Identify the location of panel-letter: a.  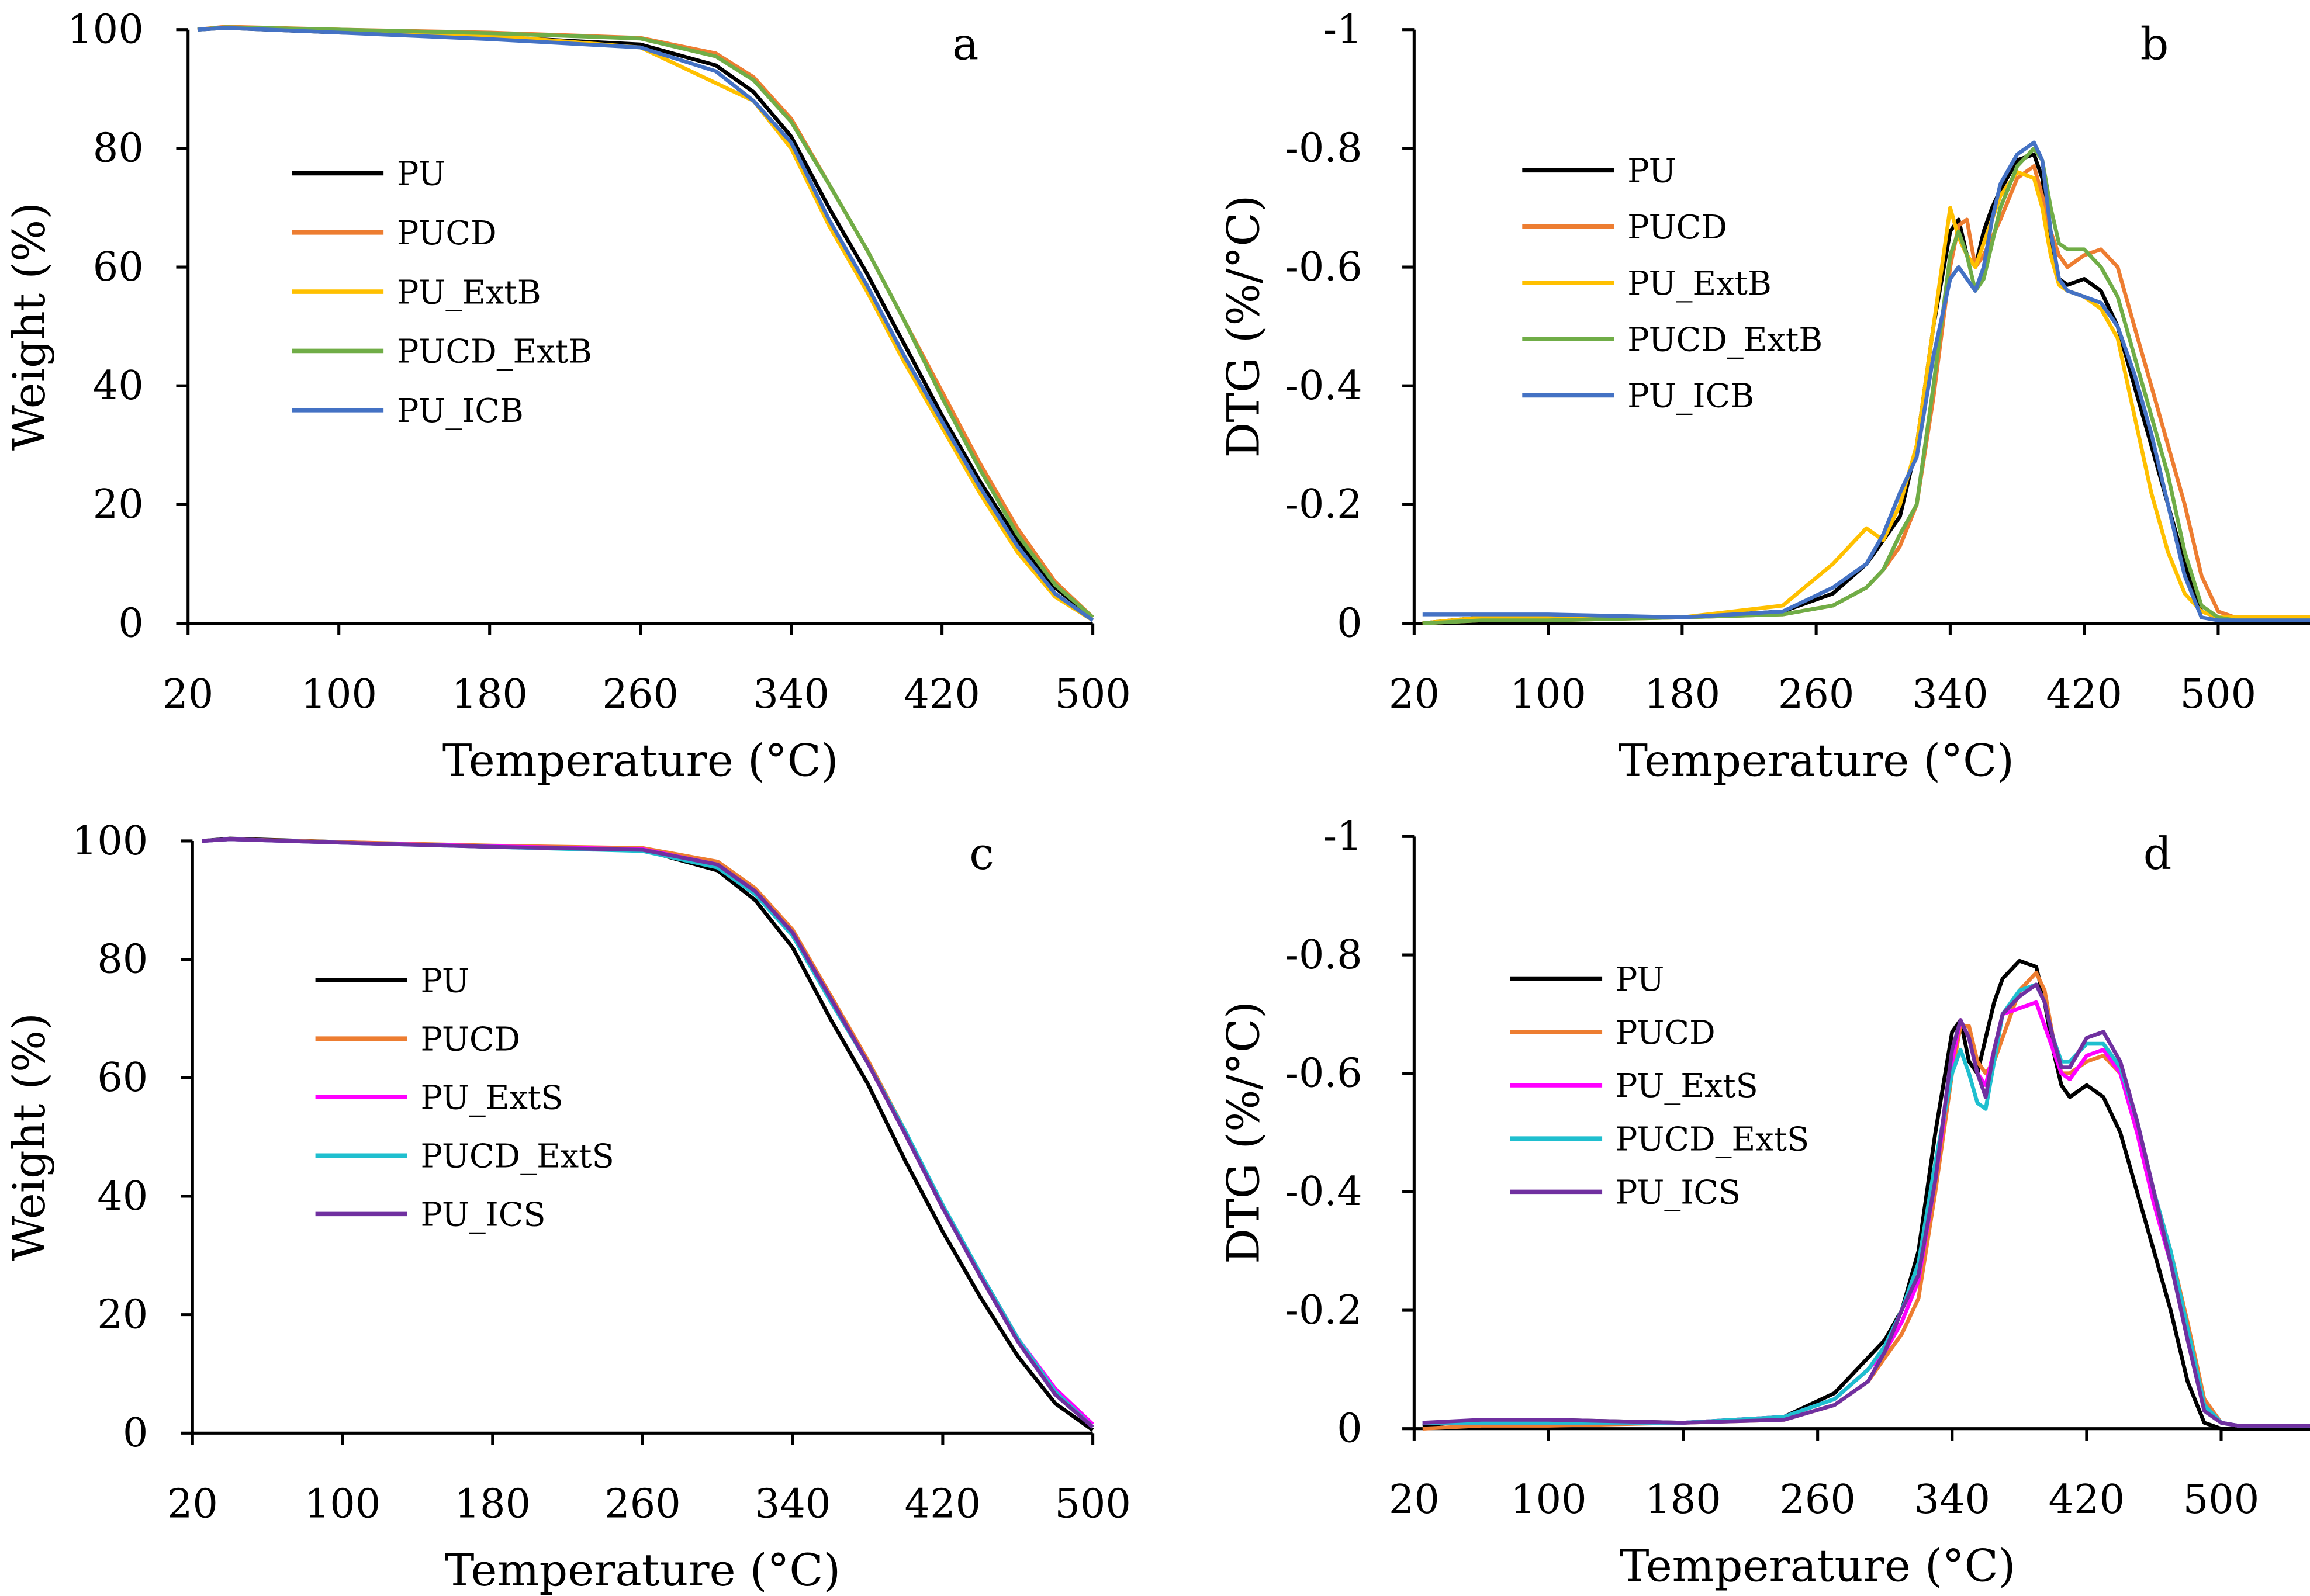
(965, 44).